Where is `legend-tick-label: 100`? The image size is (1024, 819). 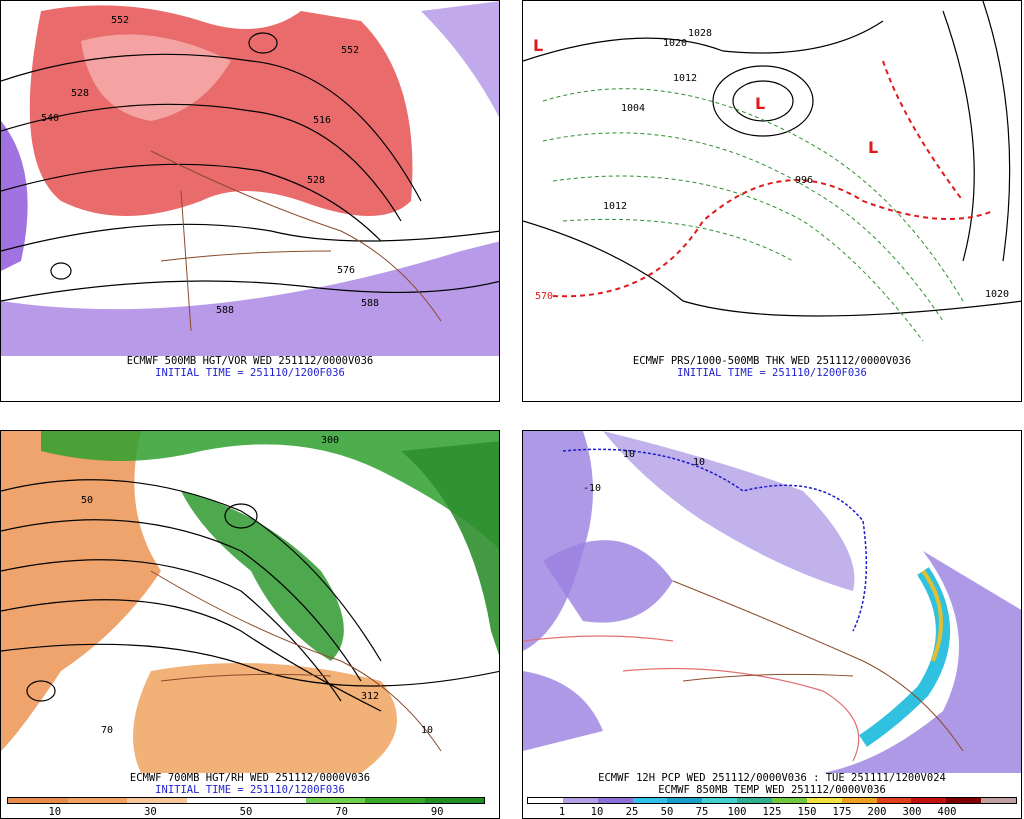
legend-tick-label: 100 is located at coordinates (737, 812).